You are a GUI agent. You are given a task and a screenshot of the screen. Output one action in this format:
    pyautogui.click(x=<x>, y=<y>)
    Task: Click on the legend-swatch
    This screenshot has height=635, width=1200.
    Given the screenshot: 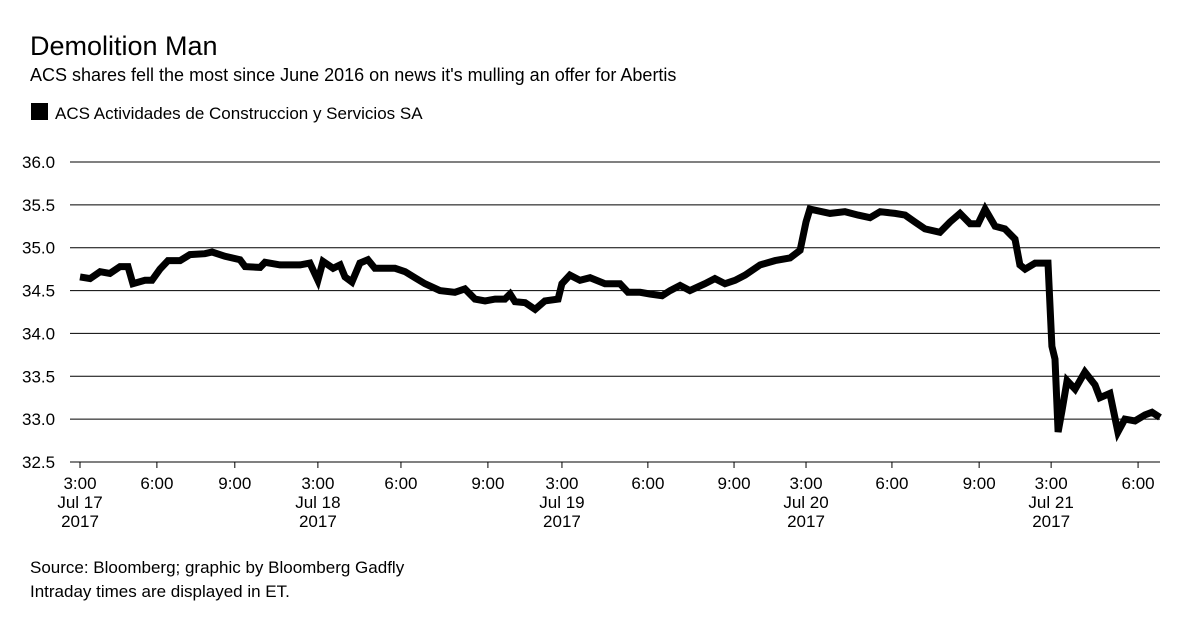 What is the action you would take?
    pyautogui.click(x=39, y=111)
    